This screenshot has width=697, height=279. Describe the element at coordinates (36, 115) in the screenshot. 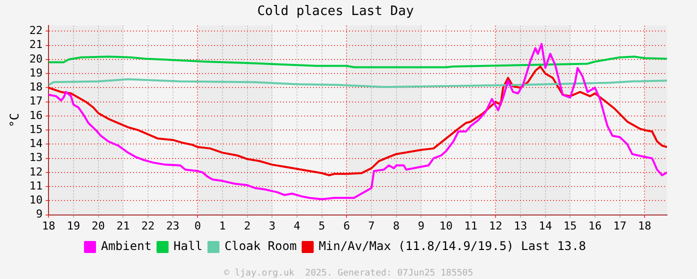

I see `y-tick-label: 16` at that location.